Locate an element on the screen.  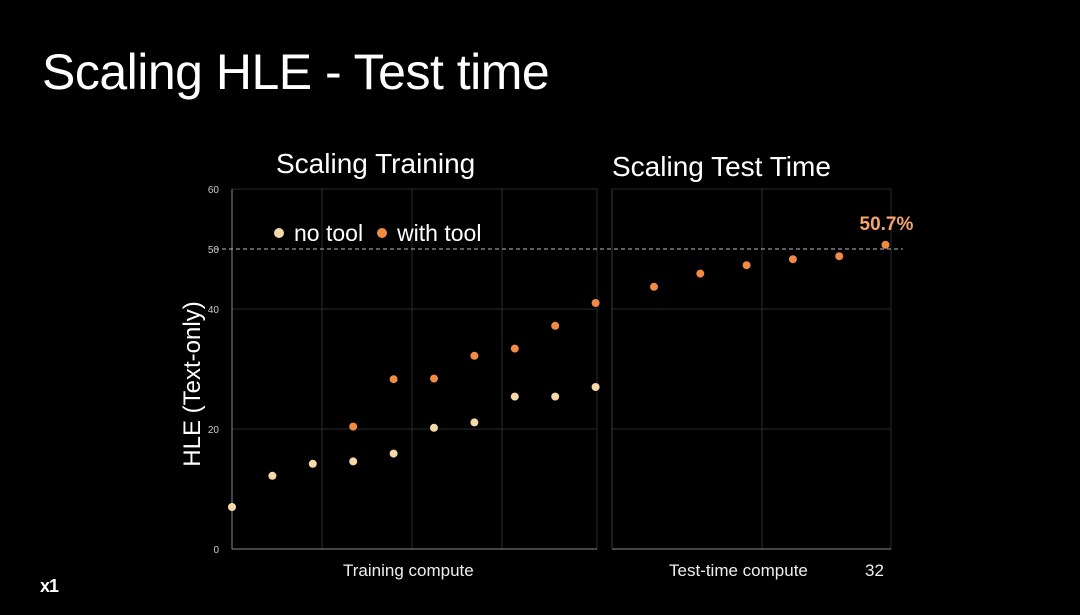
panel-title-training: Scaling Training is located at coordinates (376, 163).